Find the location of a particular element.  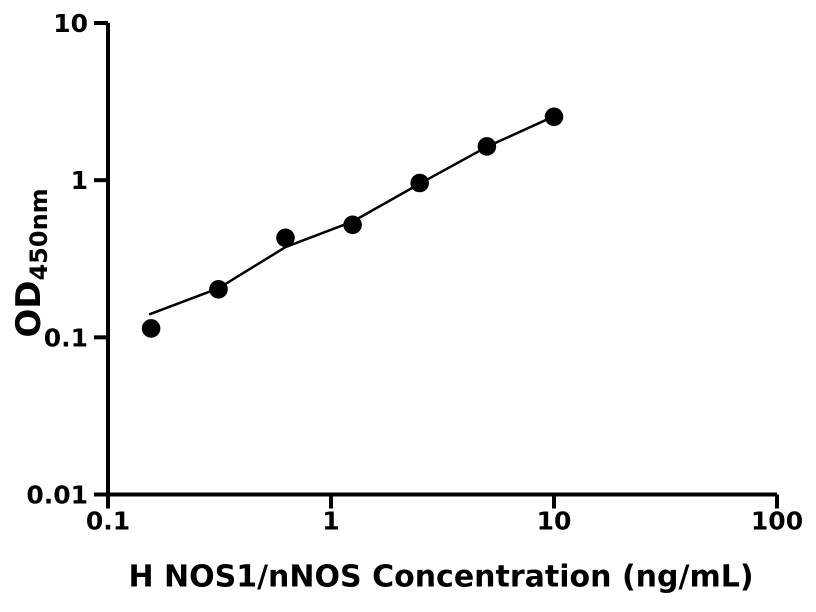

y-axis-title: OD450nm is located at coordinates (31, 262).